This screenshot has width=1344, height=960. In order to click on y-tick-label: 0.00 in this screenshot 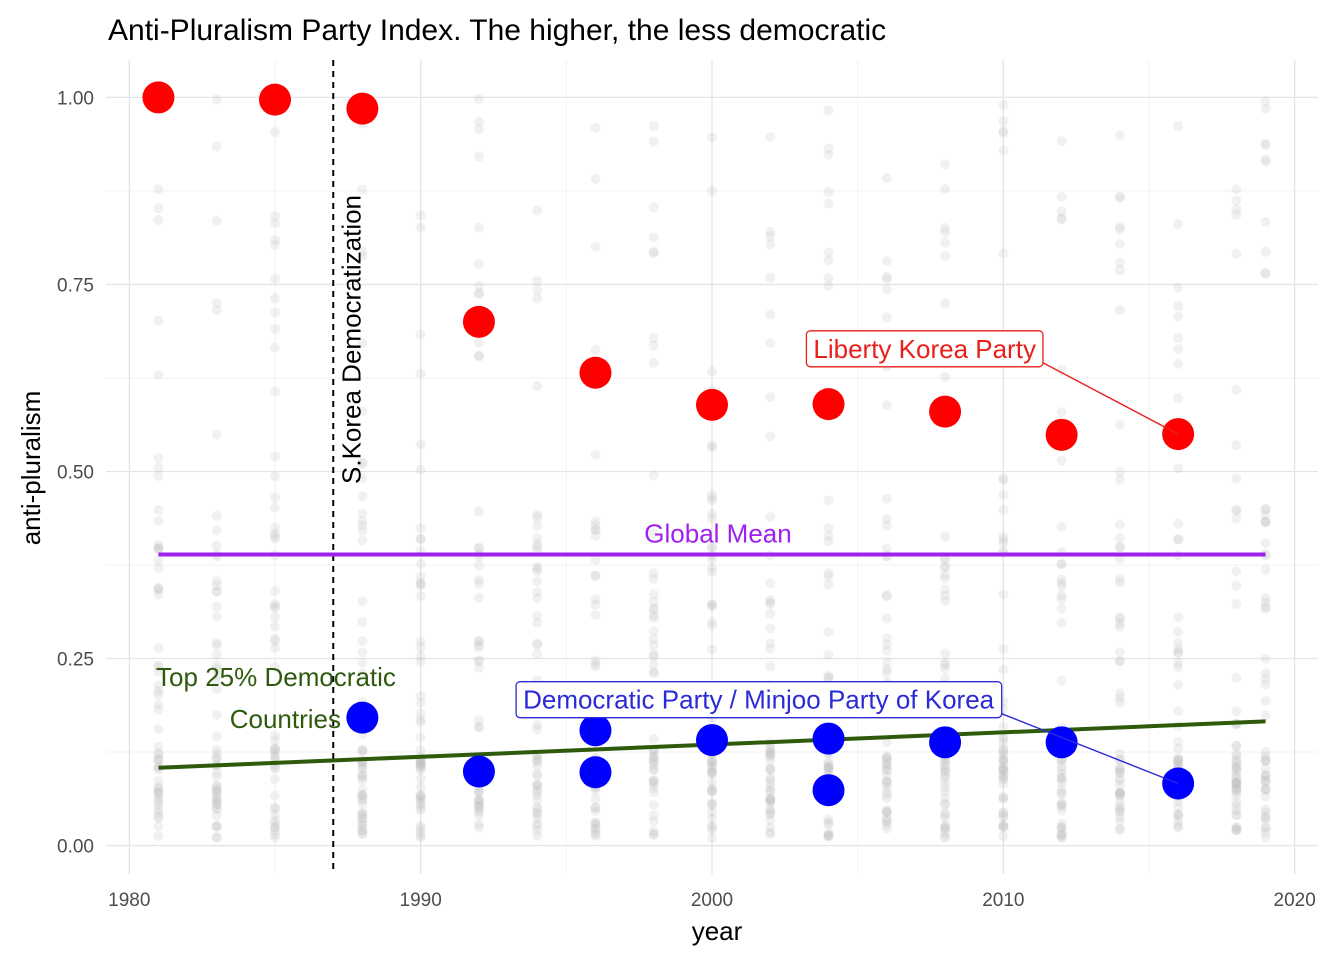, I will do `click(75, 847)`.